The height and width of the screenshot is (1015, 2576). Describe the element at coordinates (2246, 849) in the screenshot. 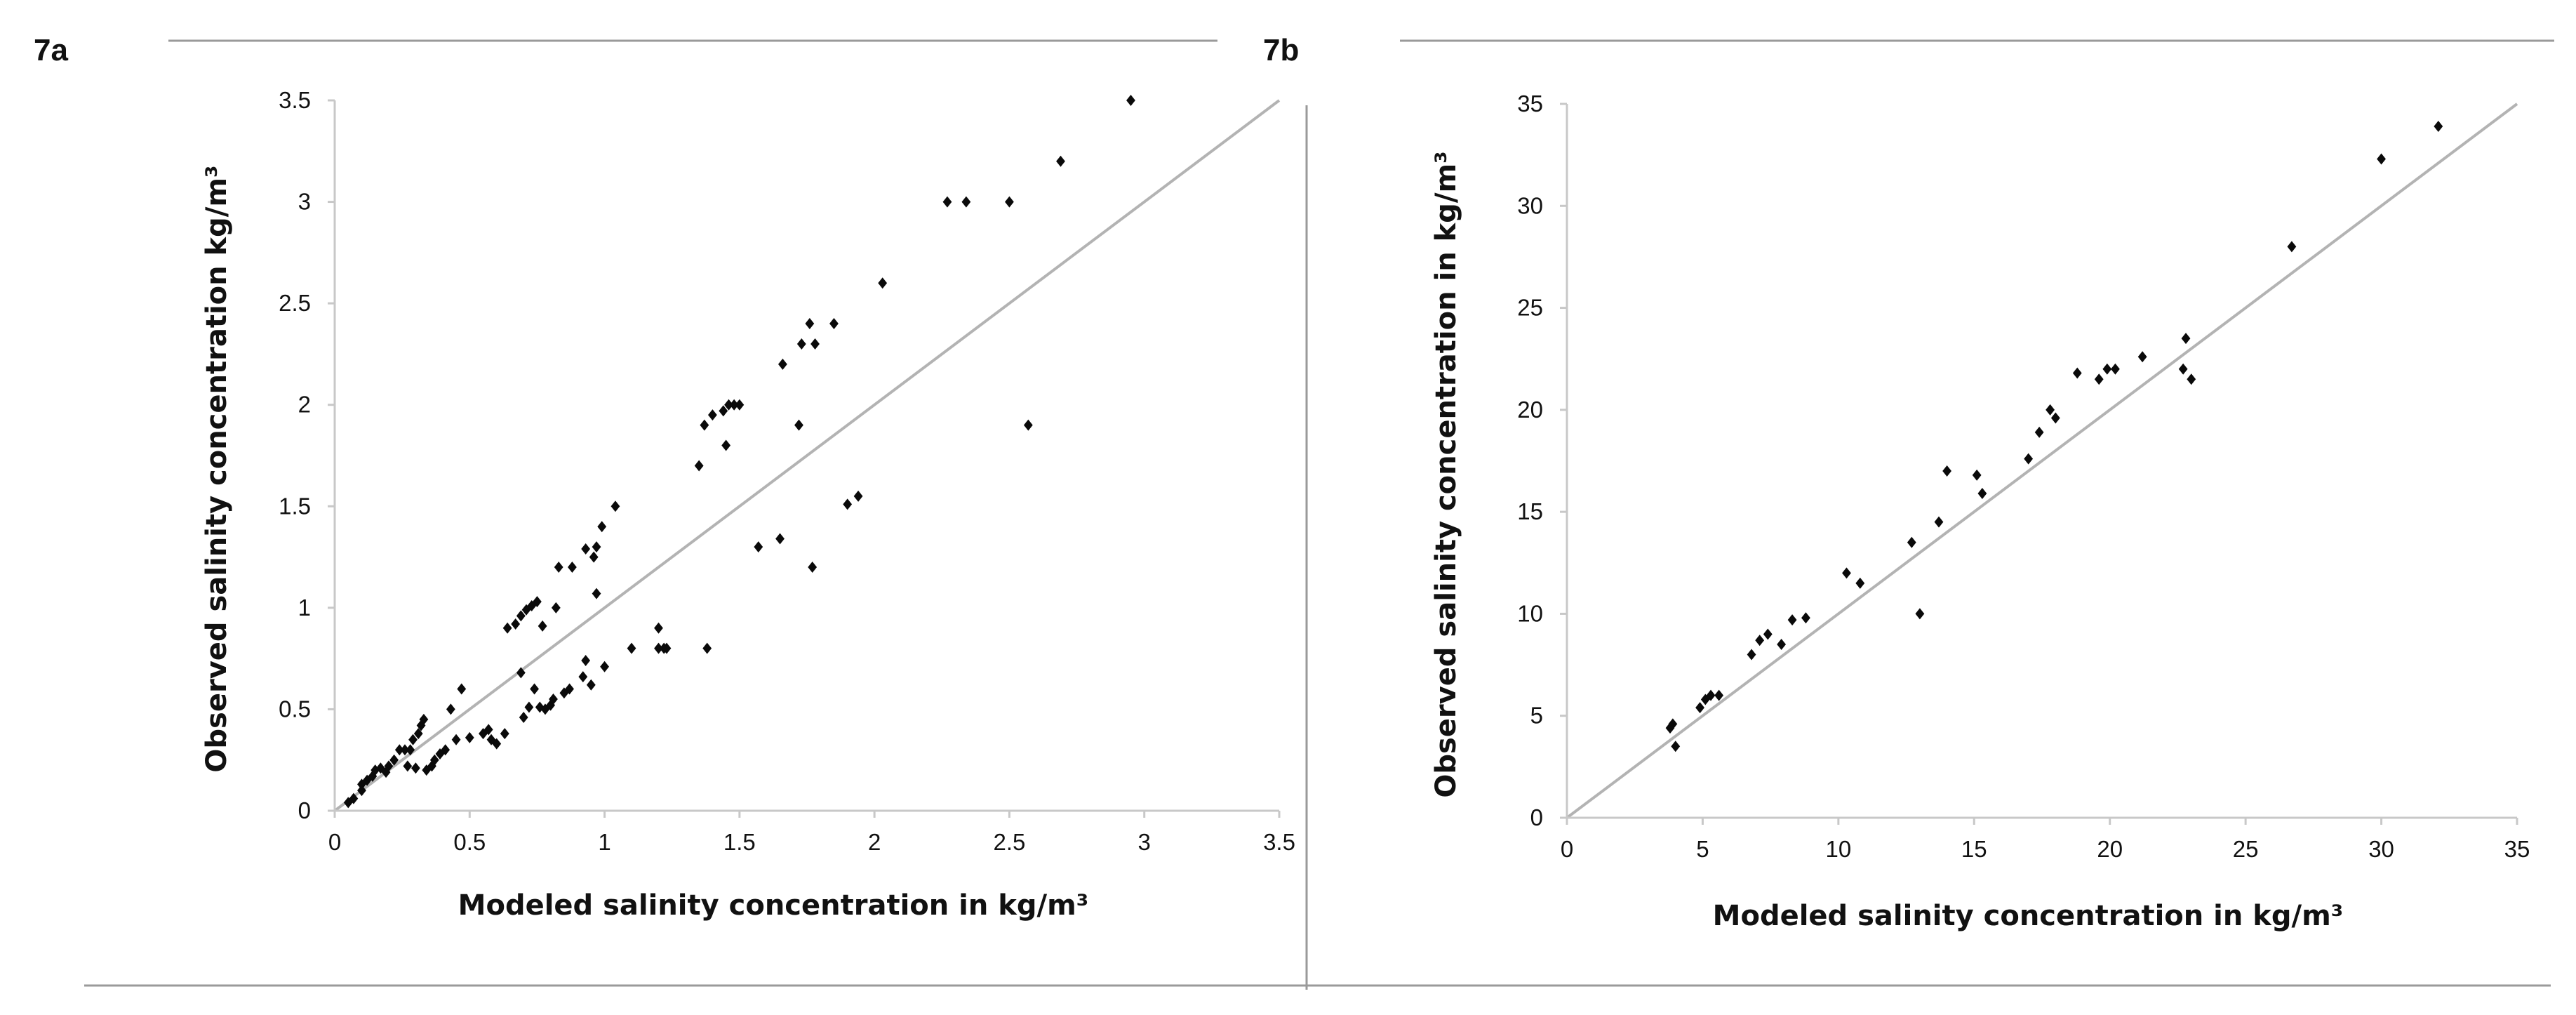

I see `x-tick-label-7b: 25` at that location.